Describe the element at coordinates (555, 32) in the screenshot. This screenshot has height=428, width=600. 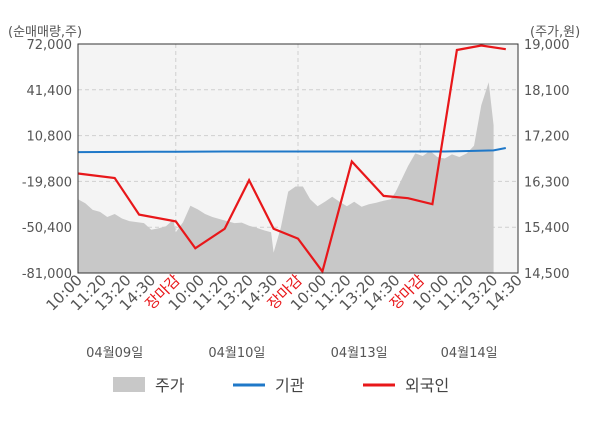
I see `right-axis-unit: (주가,원)` at that location.